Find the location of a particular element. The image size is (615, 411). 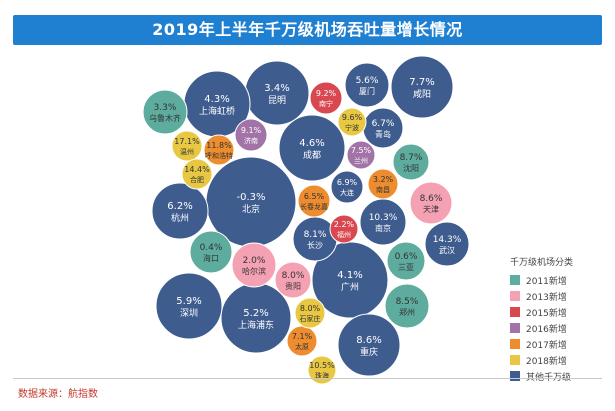

bubble-value-label: 10.5% is located at coordinates (322, 365).